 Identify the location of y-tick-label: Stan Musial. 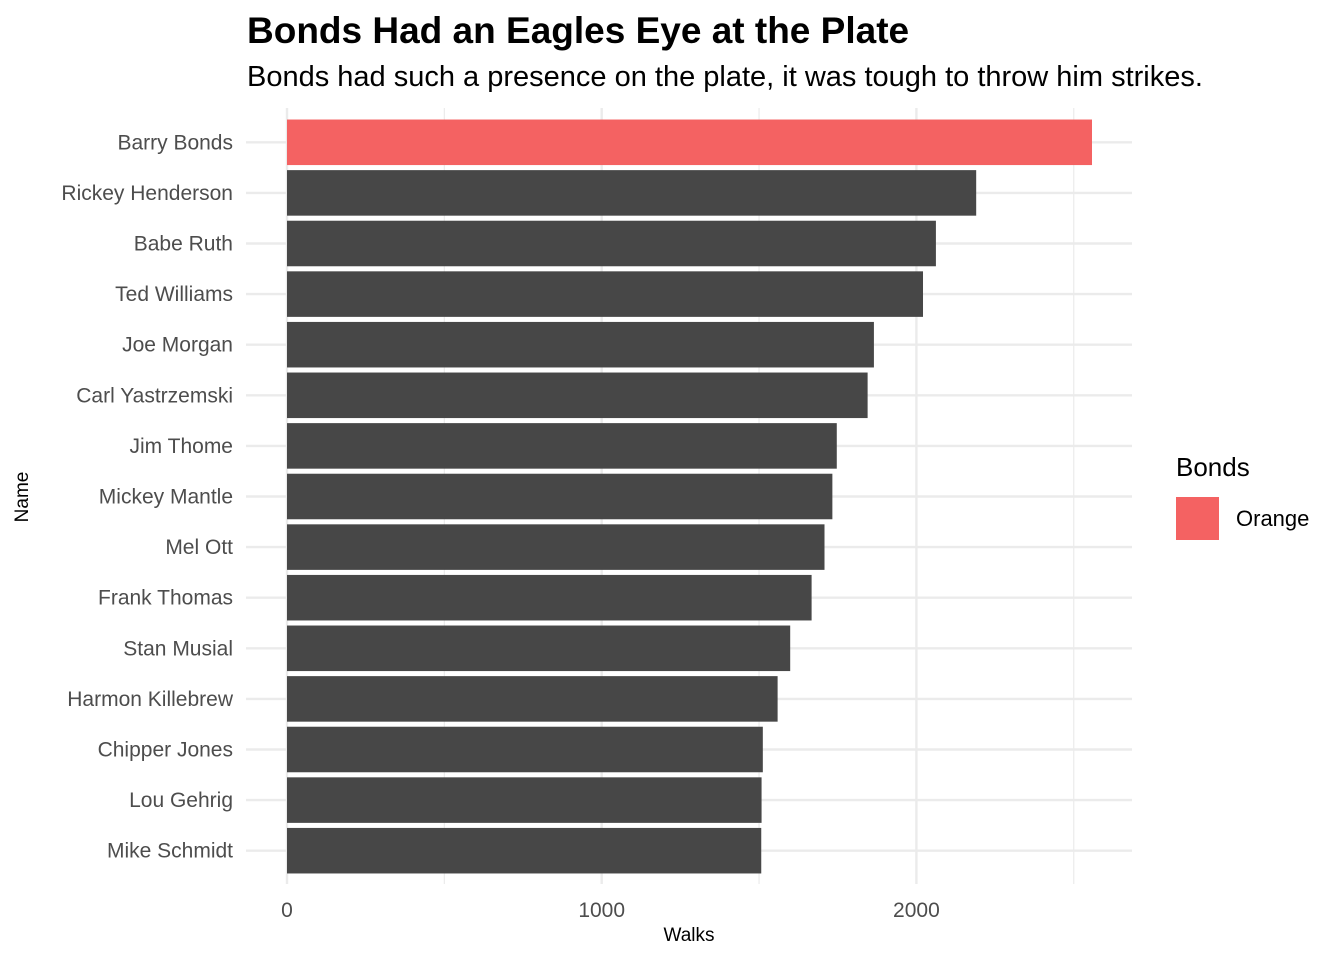
(178, 648).